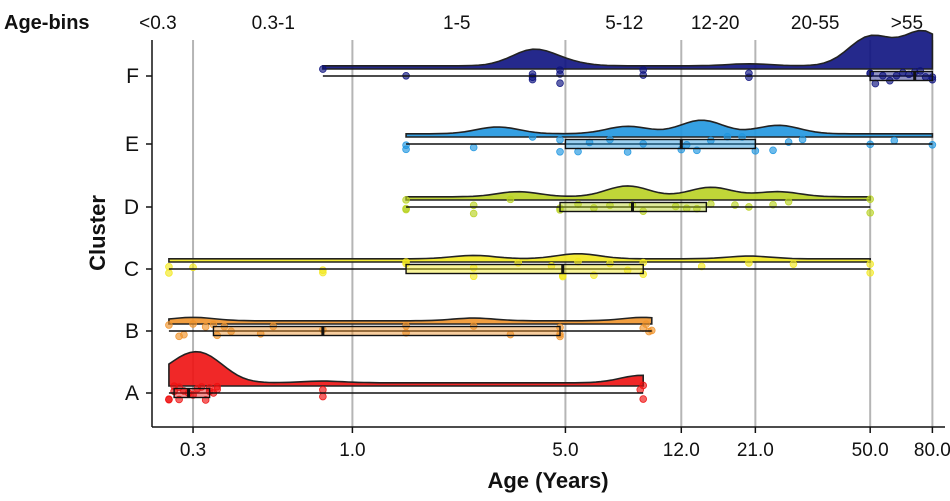 The image size is (950, 501). Describe the element at coordinates (47, 23) in the screenshot. I see `age-bins-title: Age-bins` at that location.